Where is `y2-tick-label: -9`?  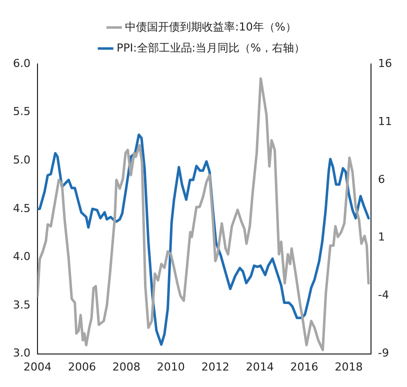
y2-tick-label: -9 is located at coordinates (383, 353).